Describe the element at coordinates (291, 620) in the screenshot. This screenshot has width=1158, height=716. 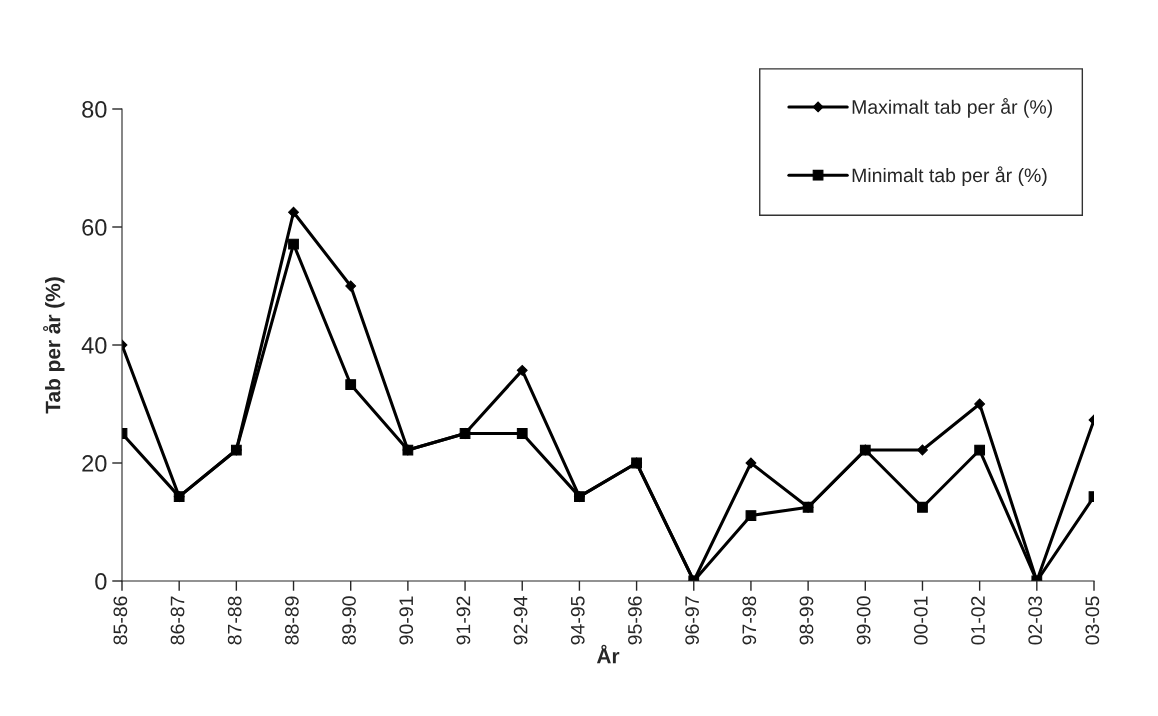
I see `x-tick-label: 88-89` at that location.